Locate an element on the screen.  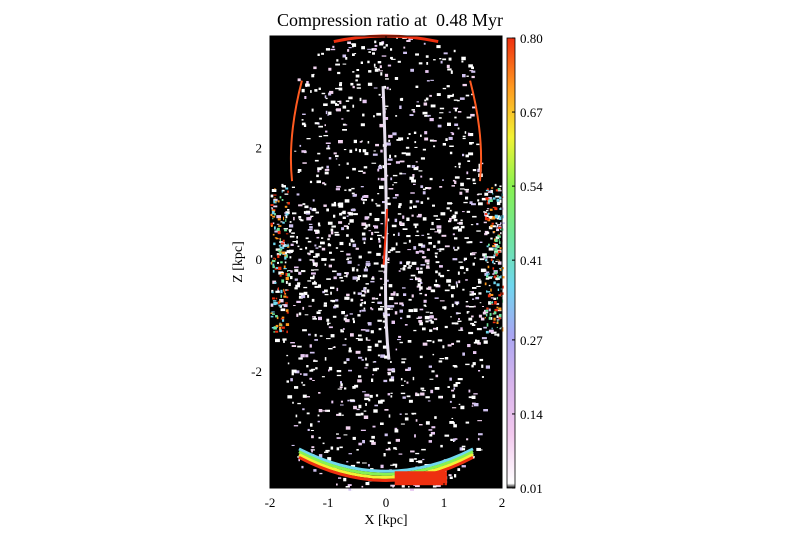
colorbar is located at coordinates (511, 263).